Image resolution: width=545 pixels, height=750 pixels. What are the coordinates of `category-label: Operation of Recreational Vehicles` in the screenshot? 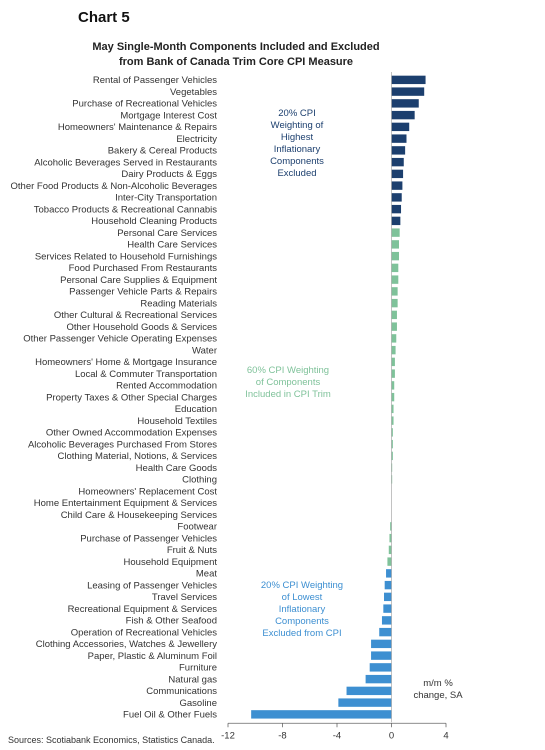 It's located at (144, 632).